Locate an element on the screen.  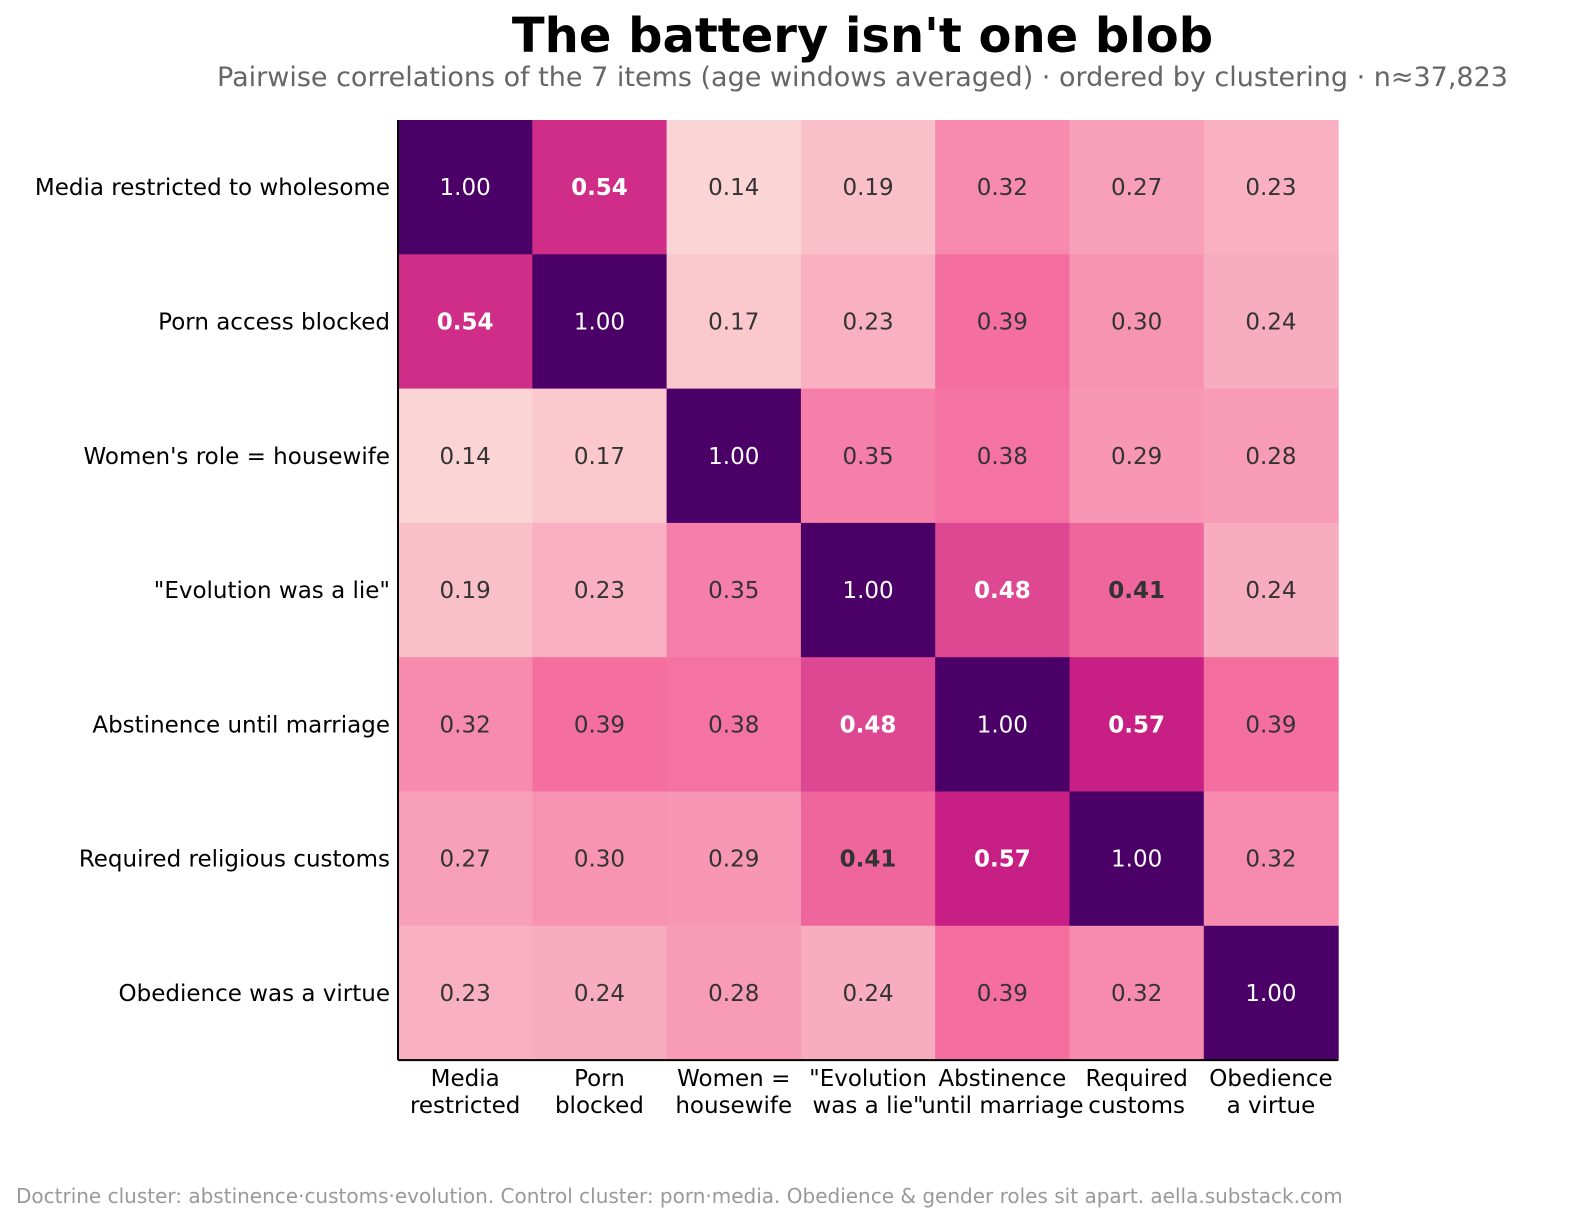
row-tick-label: Porn access blocked is located at coordinates (274, 322).